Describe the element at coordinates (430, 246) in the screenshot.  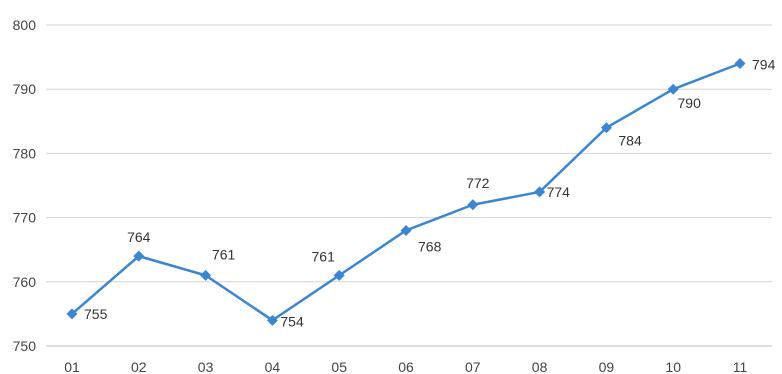
I see `data-label-06: 768` at that location.